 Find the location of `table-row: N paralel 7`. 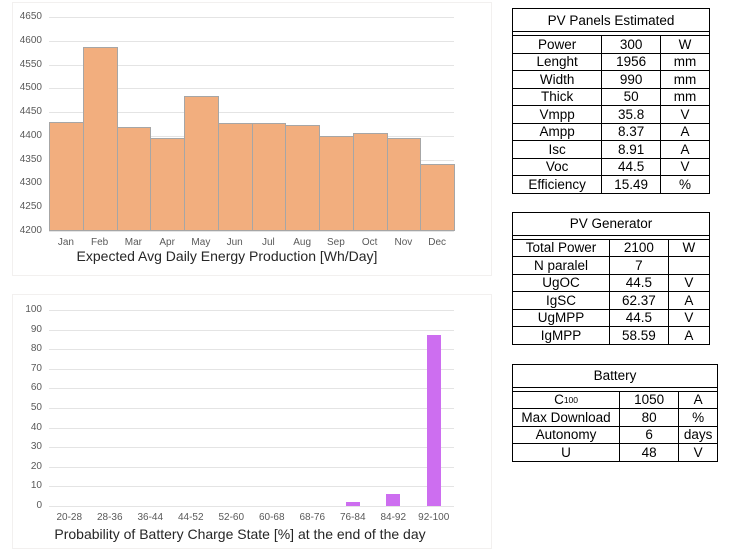

table-row: N paralel 7 is located at coordinates (611, 265).